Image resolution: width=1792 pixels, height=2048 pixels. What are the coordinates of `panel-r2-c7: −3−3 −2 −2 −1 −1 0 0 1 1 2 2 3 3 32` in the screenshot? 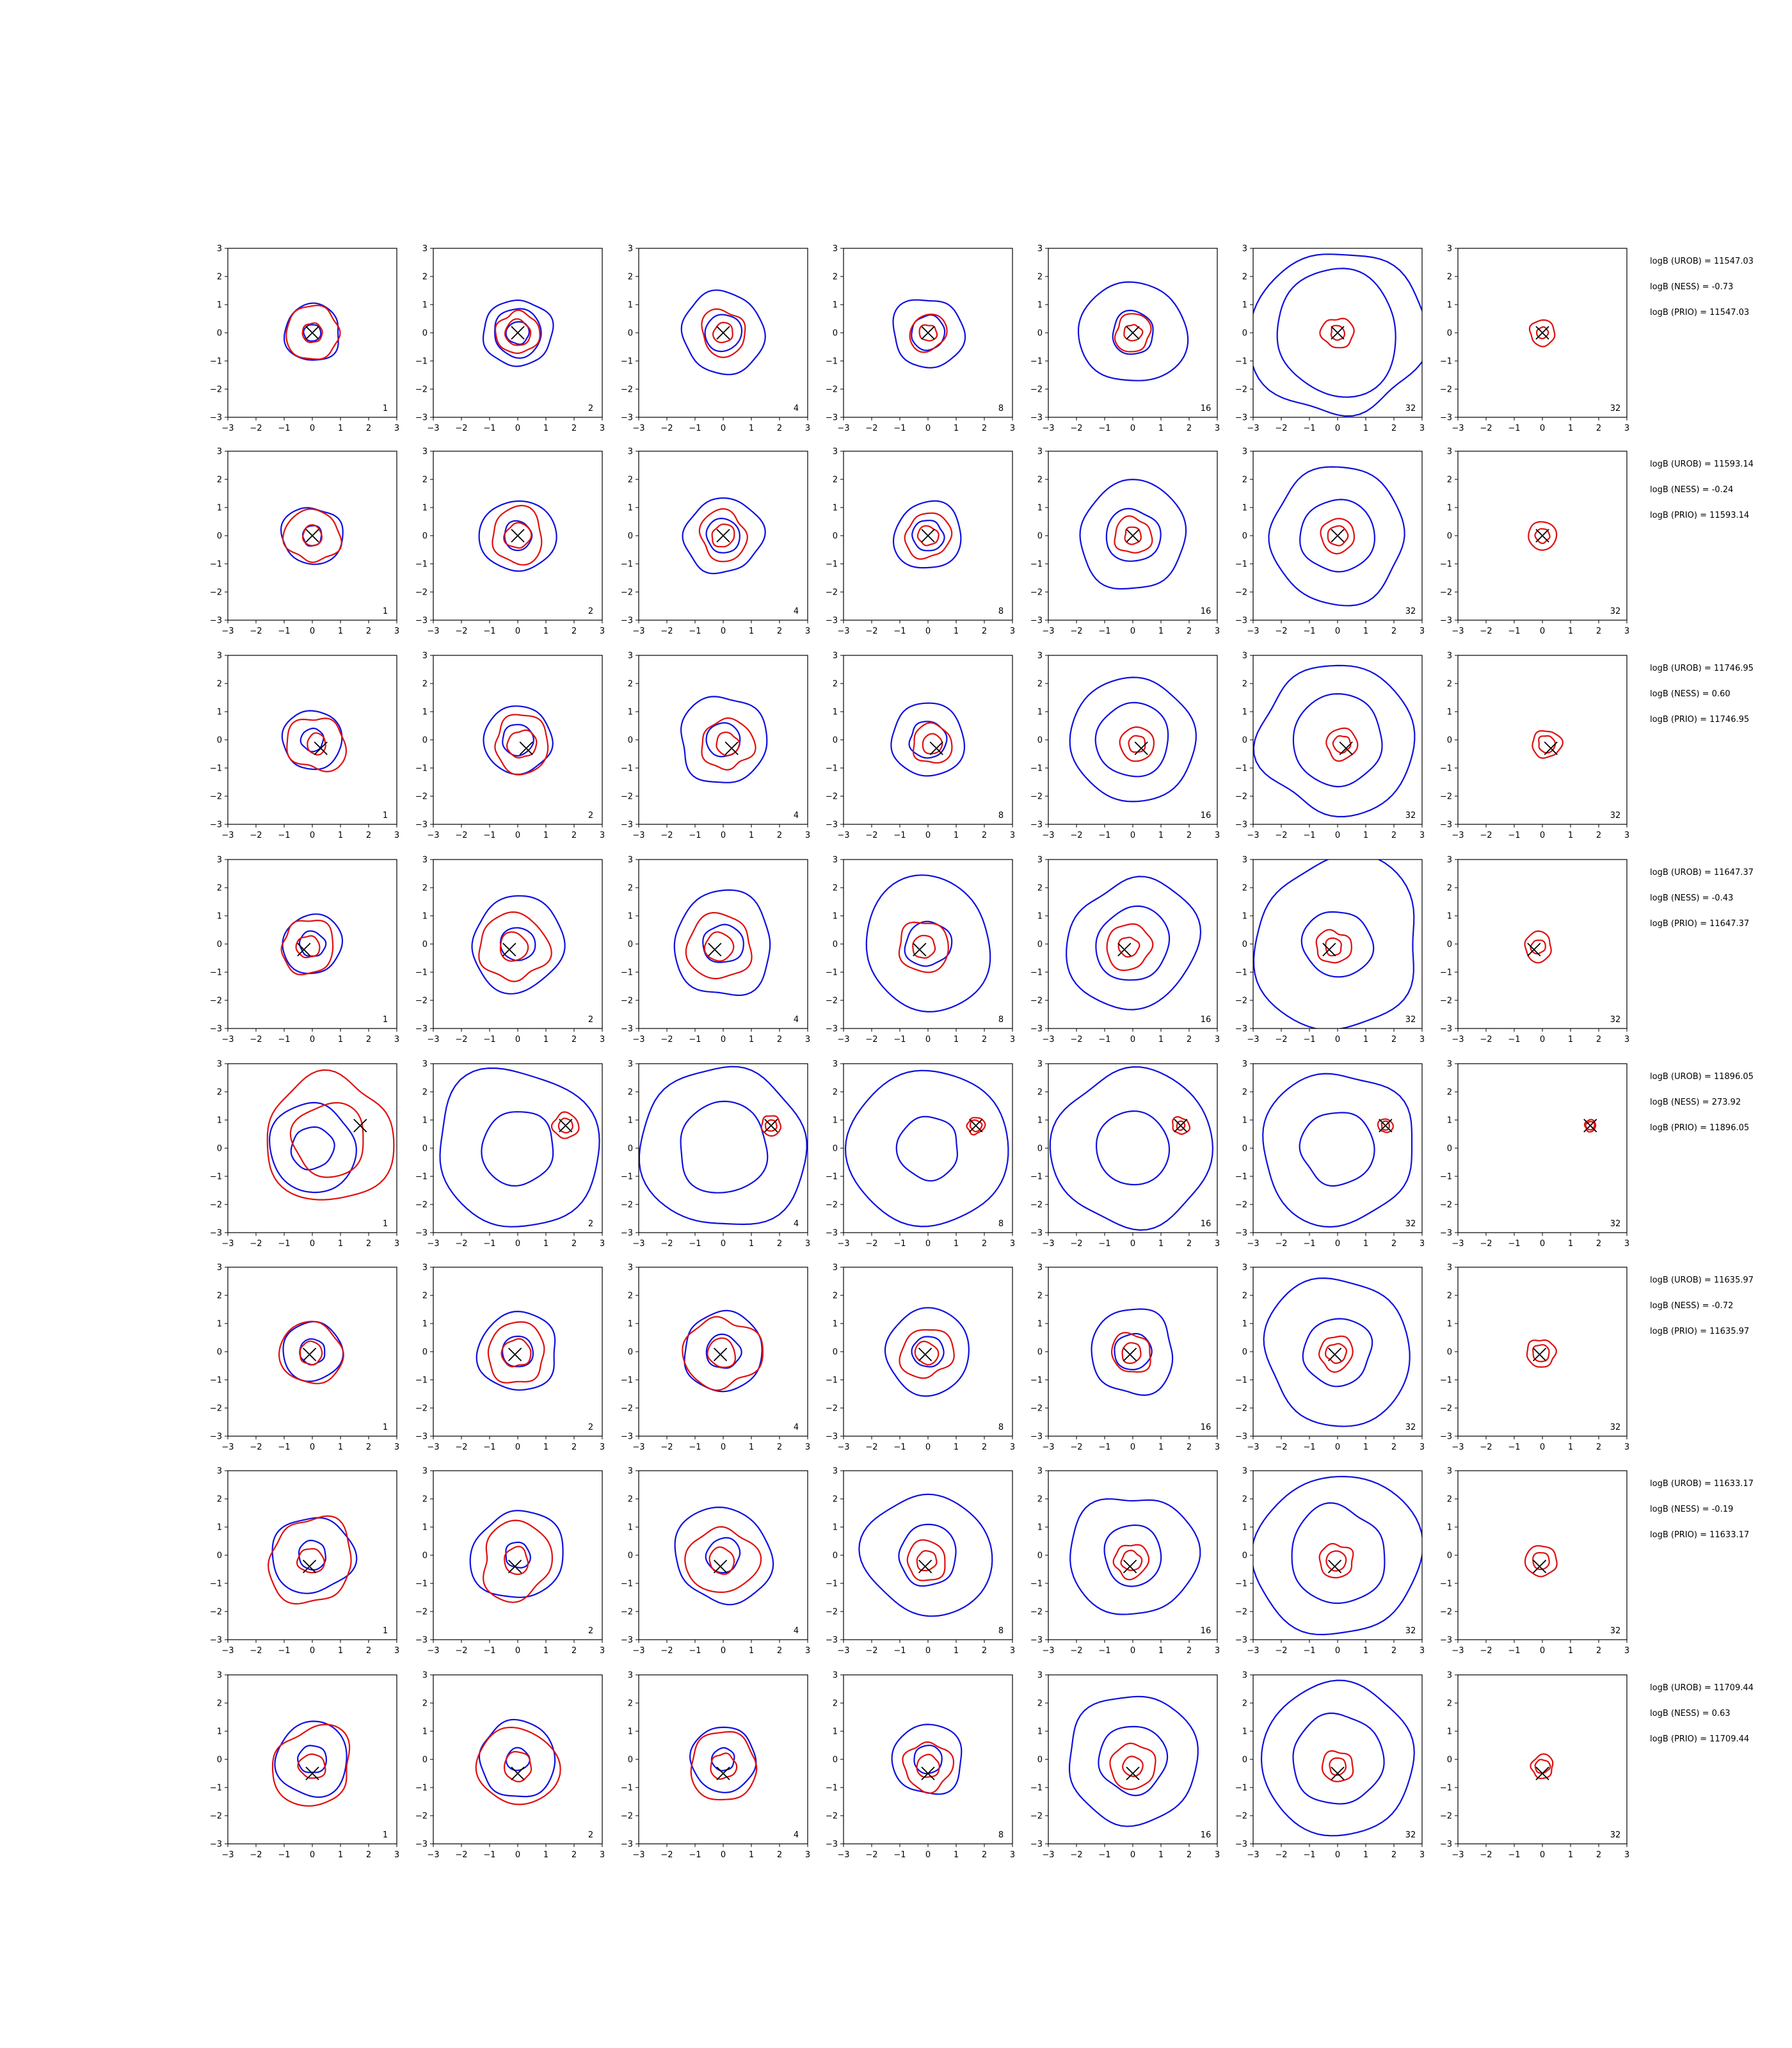 It's located at (1534, 542).